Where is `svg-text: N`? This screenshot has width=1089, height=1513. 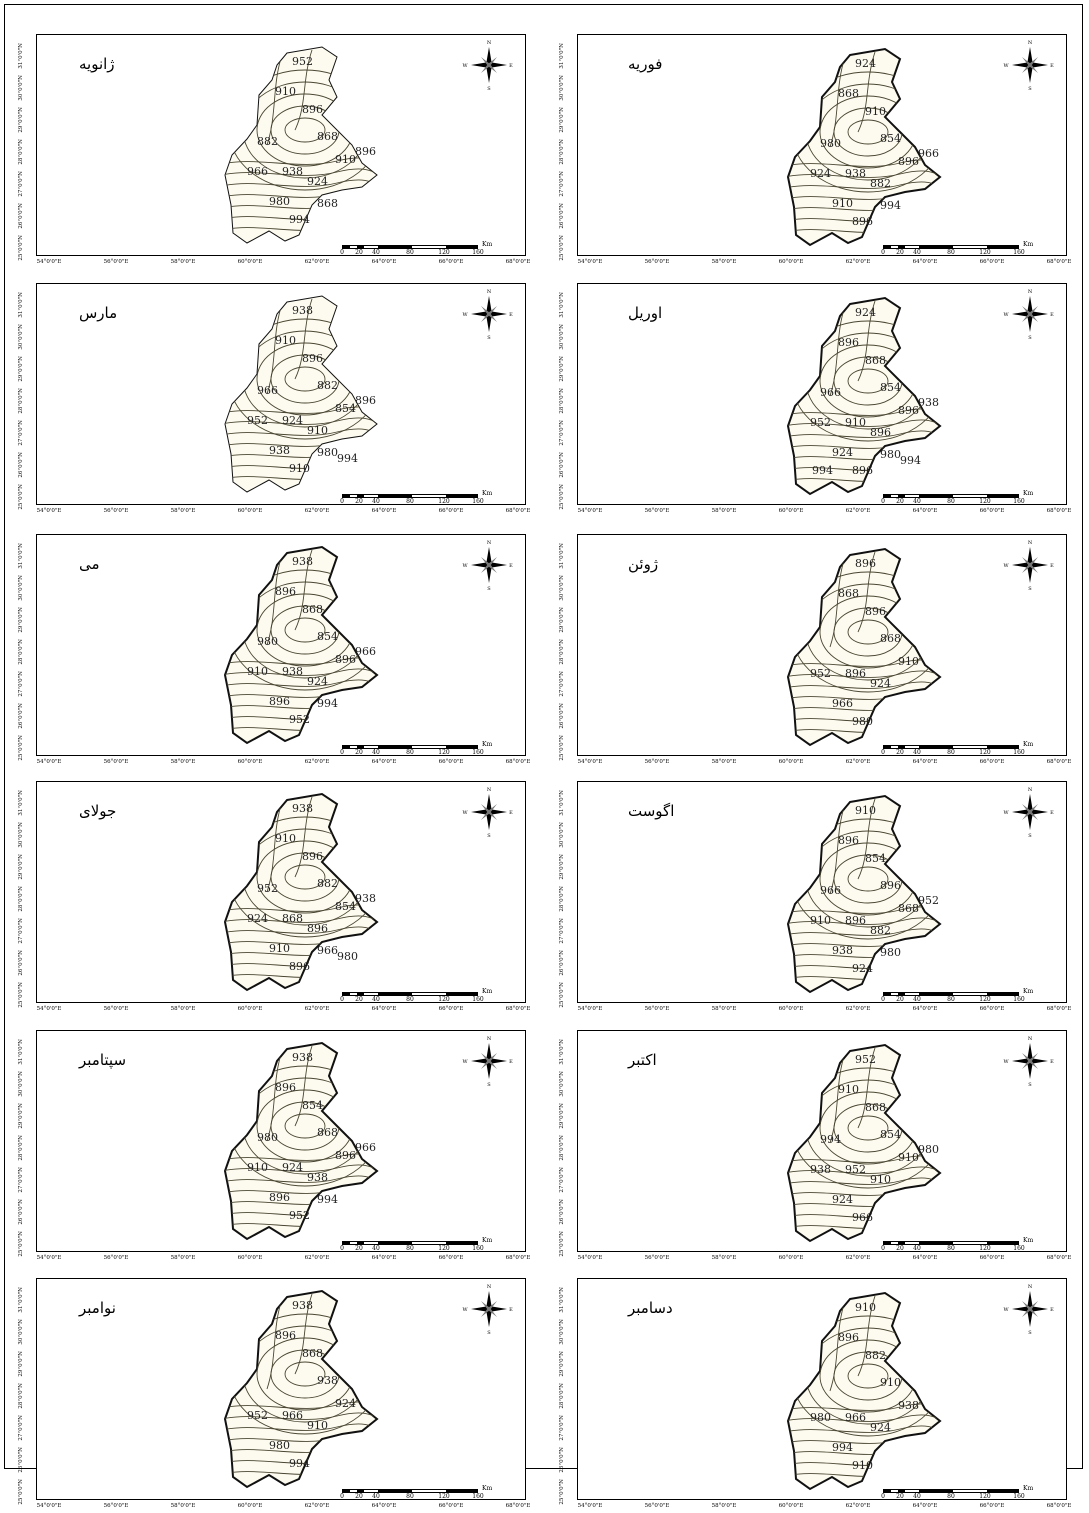
svg-text: N is located at coordinates (489, 790).